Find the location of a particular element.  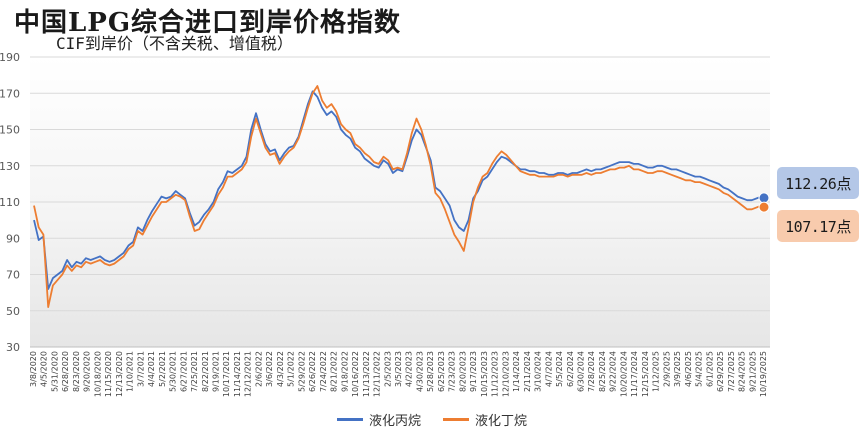

x-tick-label: 2/11/2024 is located at coordinates (527, 371).